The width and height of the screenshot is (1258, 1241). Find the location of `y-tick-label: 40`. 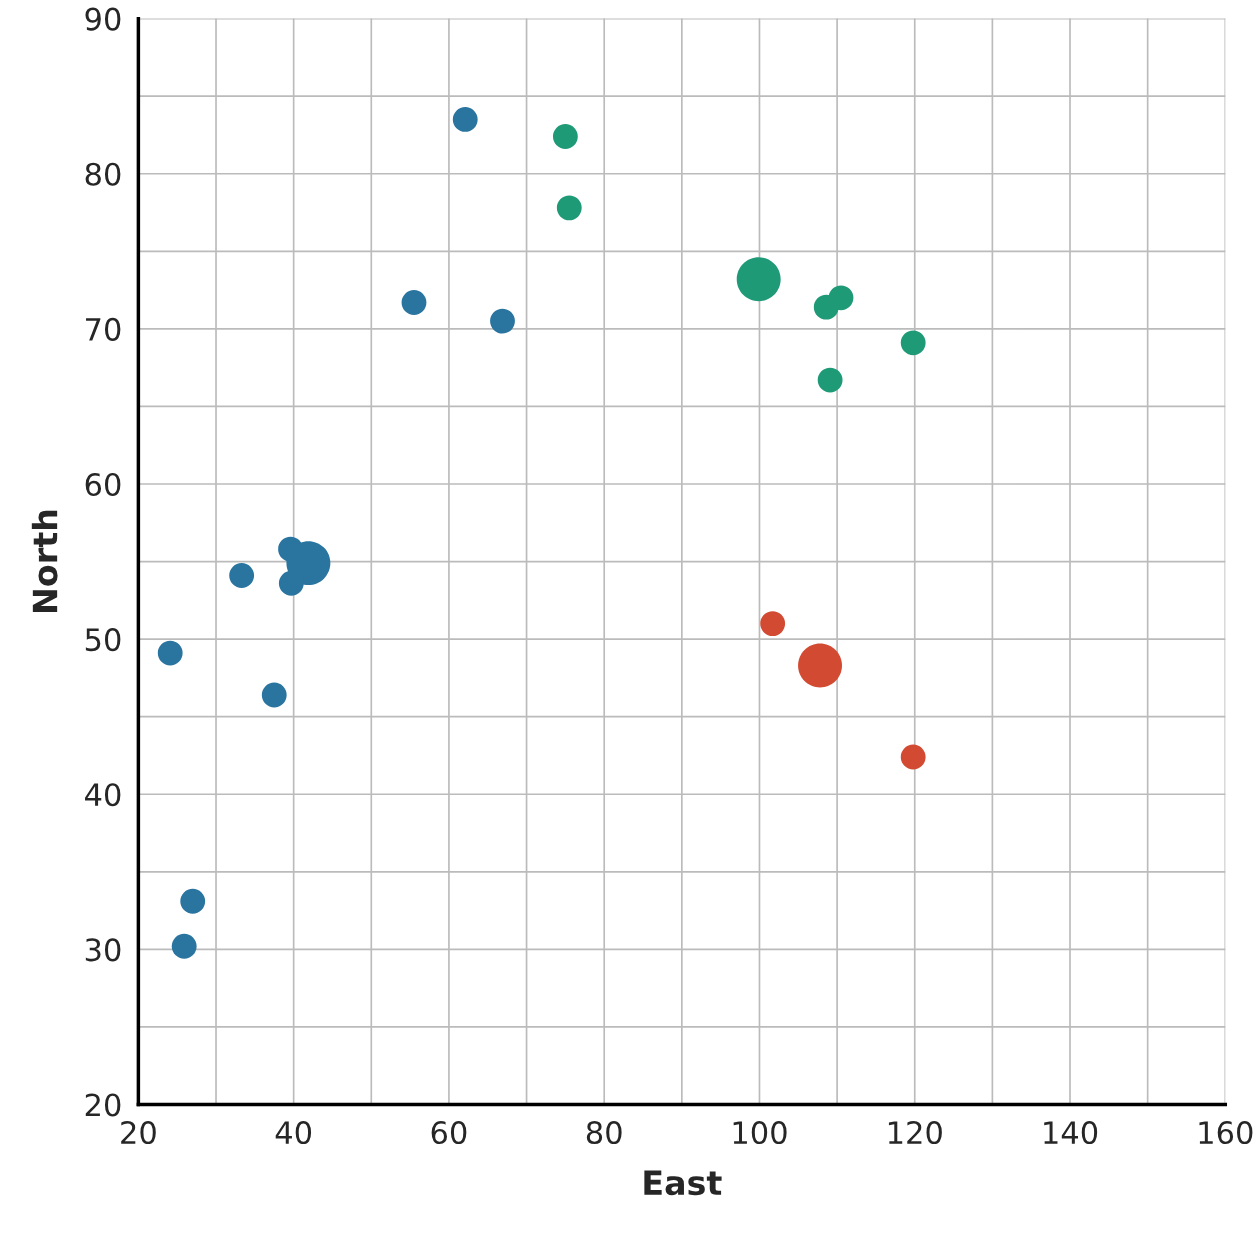

y-tick-label: 40 is located at coordinates (103, 795).